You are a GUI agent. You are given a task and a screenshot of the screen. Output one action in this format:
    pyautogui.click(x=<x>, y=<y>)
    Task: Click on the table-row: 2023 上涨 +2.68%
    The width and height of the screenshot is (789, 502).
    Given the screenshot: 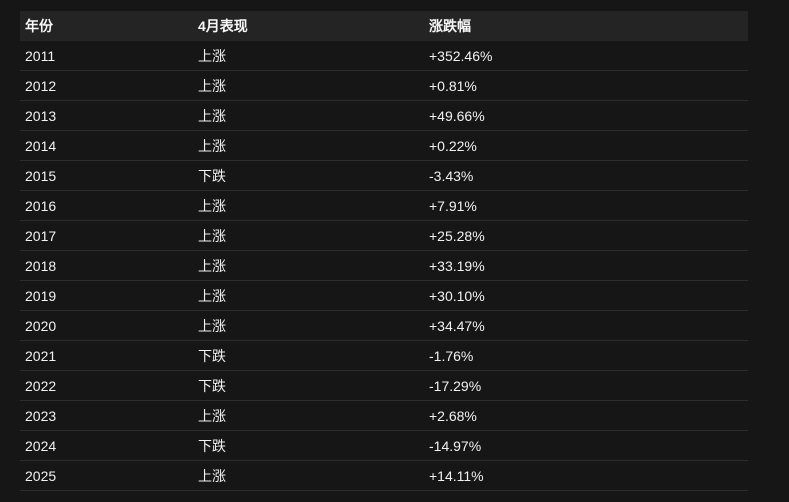 What is the action you would take?
    pyautogui.click(x=384, y=416)
    